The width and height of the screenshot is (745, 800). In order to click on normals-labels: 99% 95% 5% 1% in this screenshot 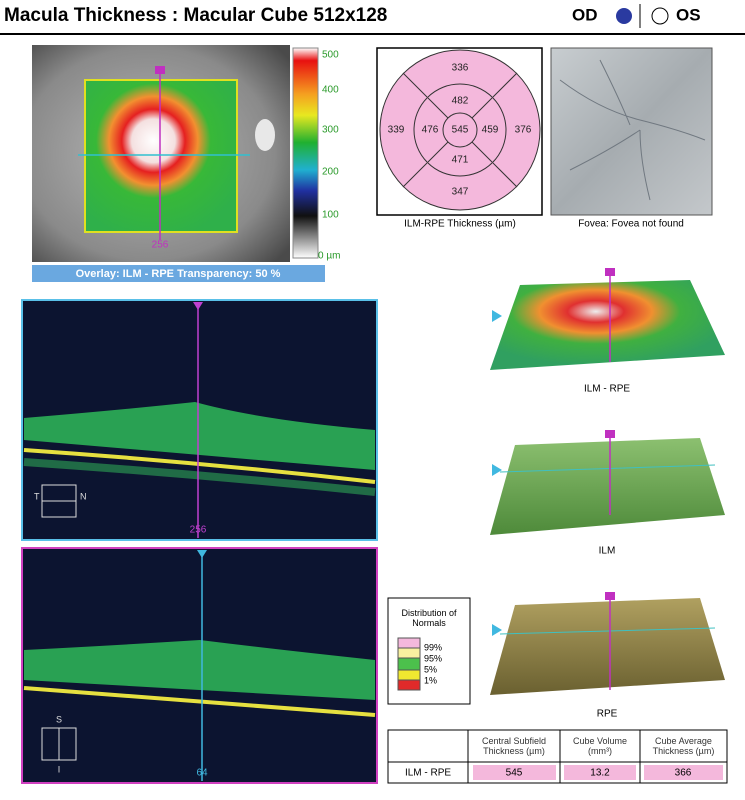, I will do `click(433, 663)`.